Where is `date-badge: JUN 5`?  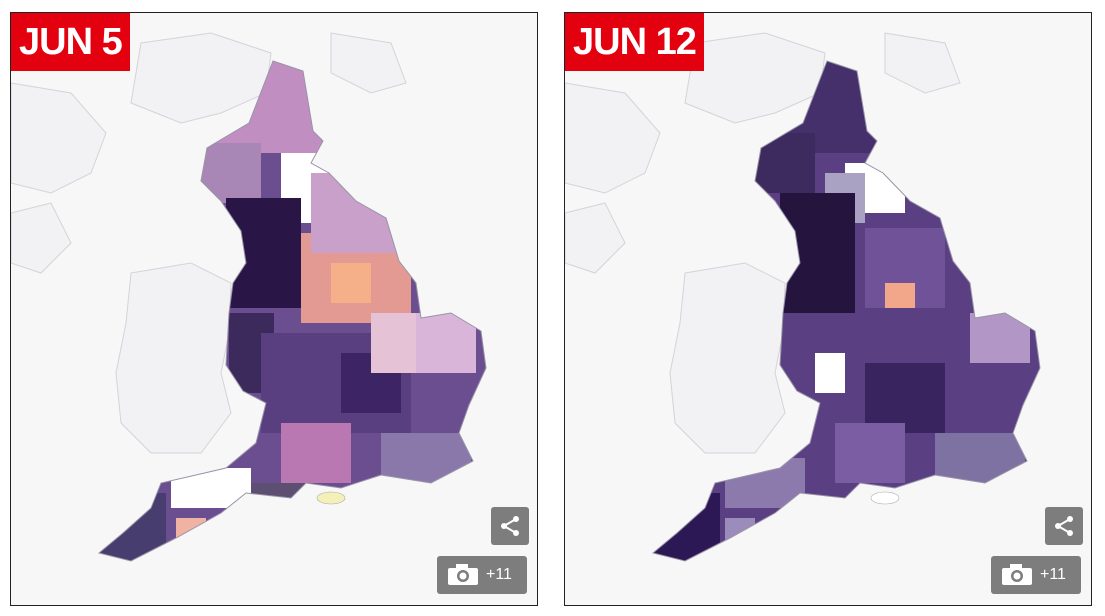 date-badge: JUN 5 is located at coordinates (70, 42).